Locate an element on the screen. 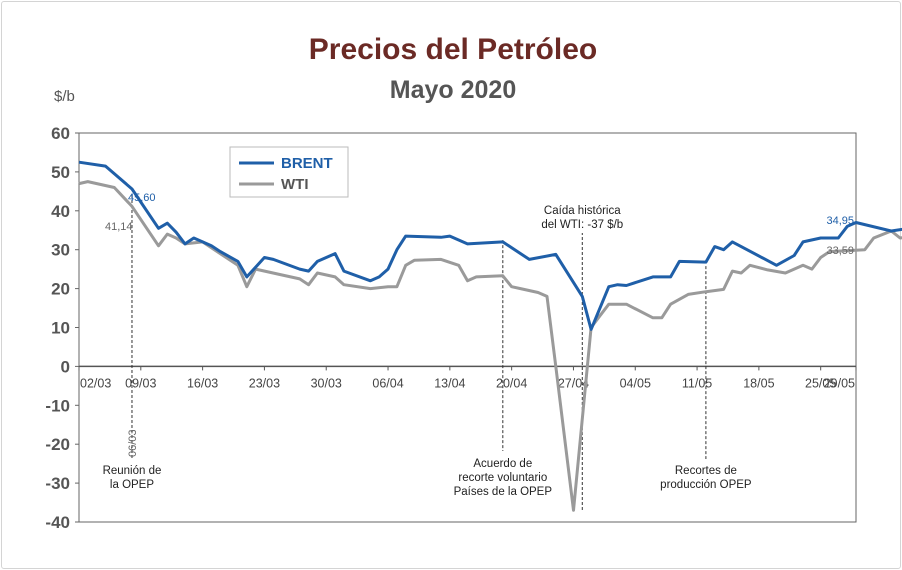  x-tick-label: 29/05 is located at coordinates (839, 383).